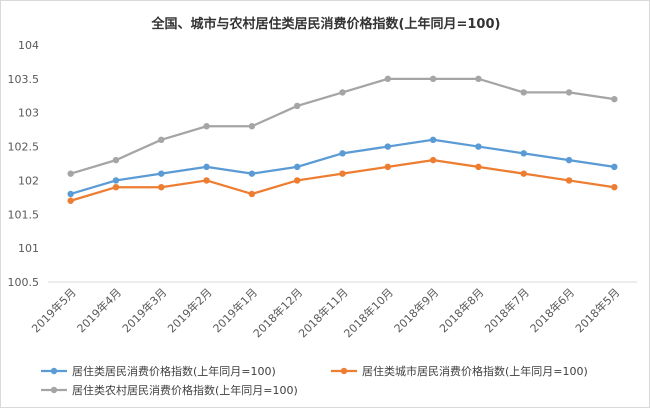 This screenshot has height=409, width=650. I want to click on x-tick-label: 2018年9月, so click(416, 310).